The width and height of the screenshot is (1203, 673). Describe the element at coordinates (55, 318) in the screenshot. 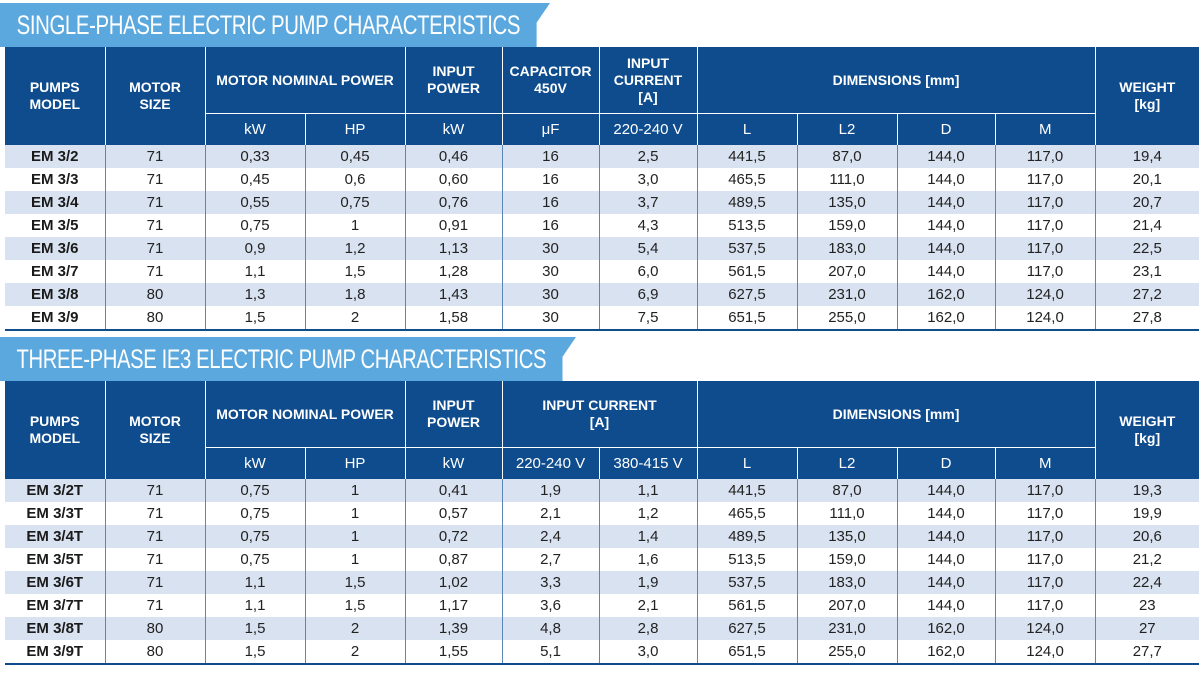

I see `pump-model-cell: EM 3/9` at that location.